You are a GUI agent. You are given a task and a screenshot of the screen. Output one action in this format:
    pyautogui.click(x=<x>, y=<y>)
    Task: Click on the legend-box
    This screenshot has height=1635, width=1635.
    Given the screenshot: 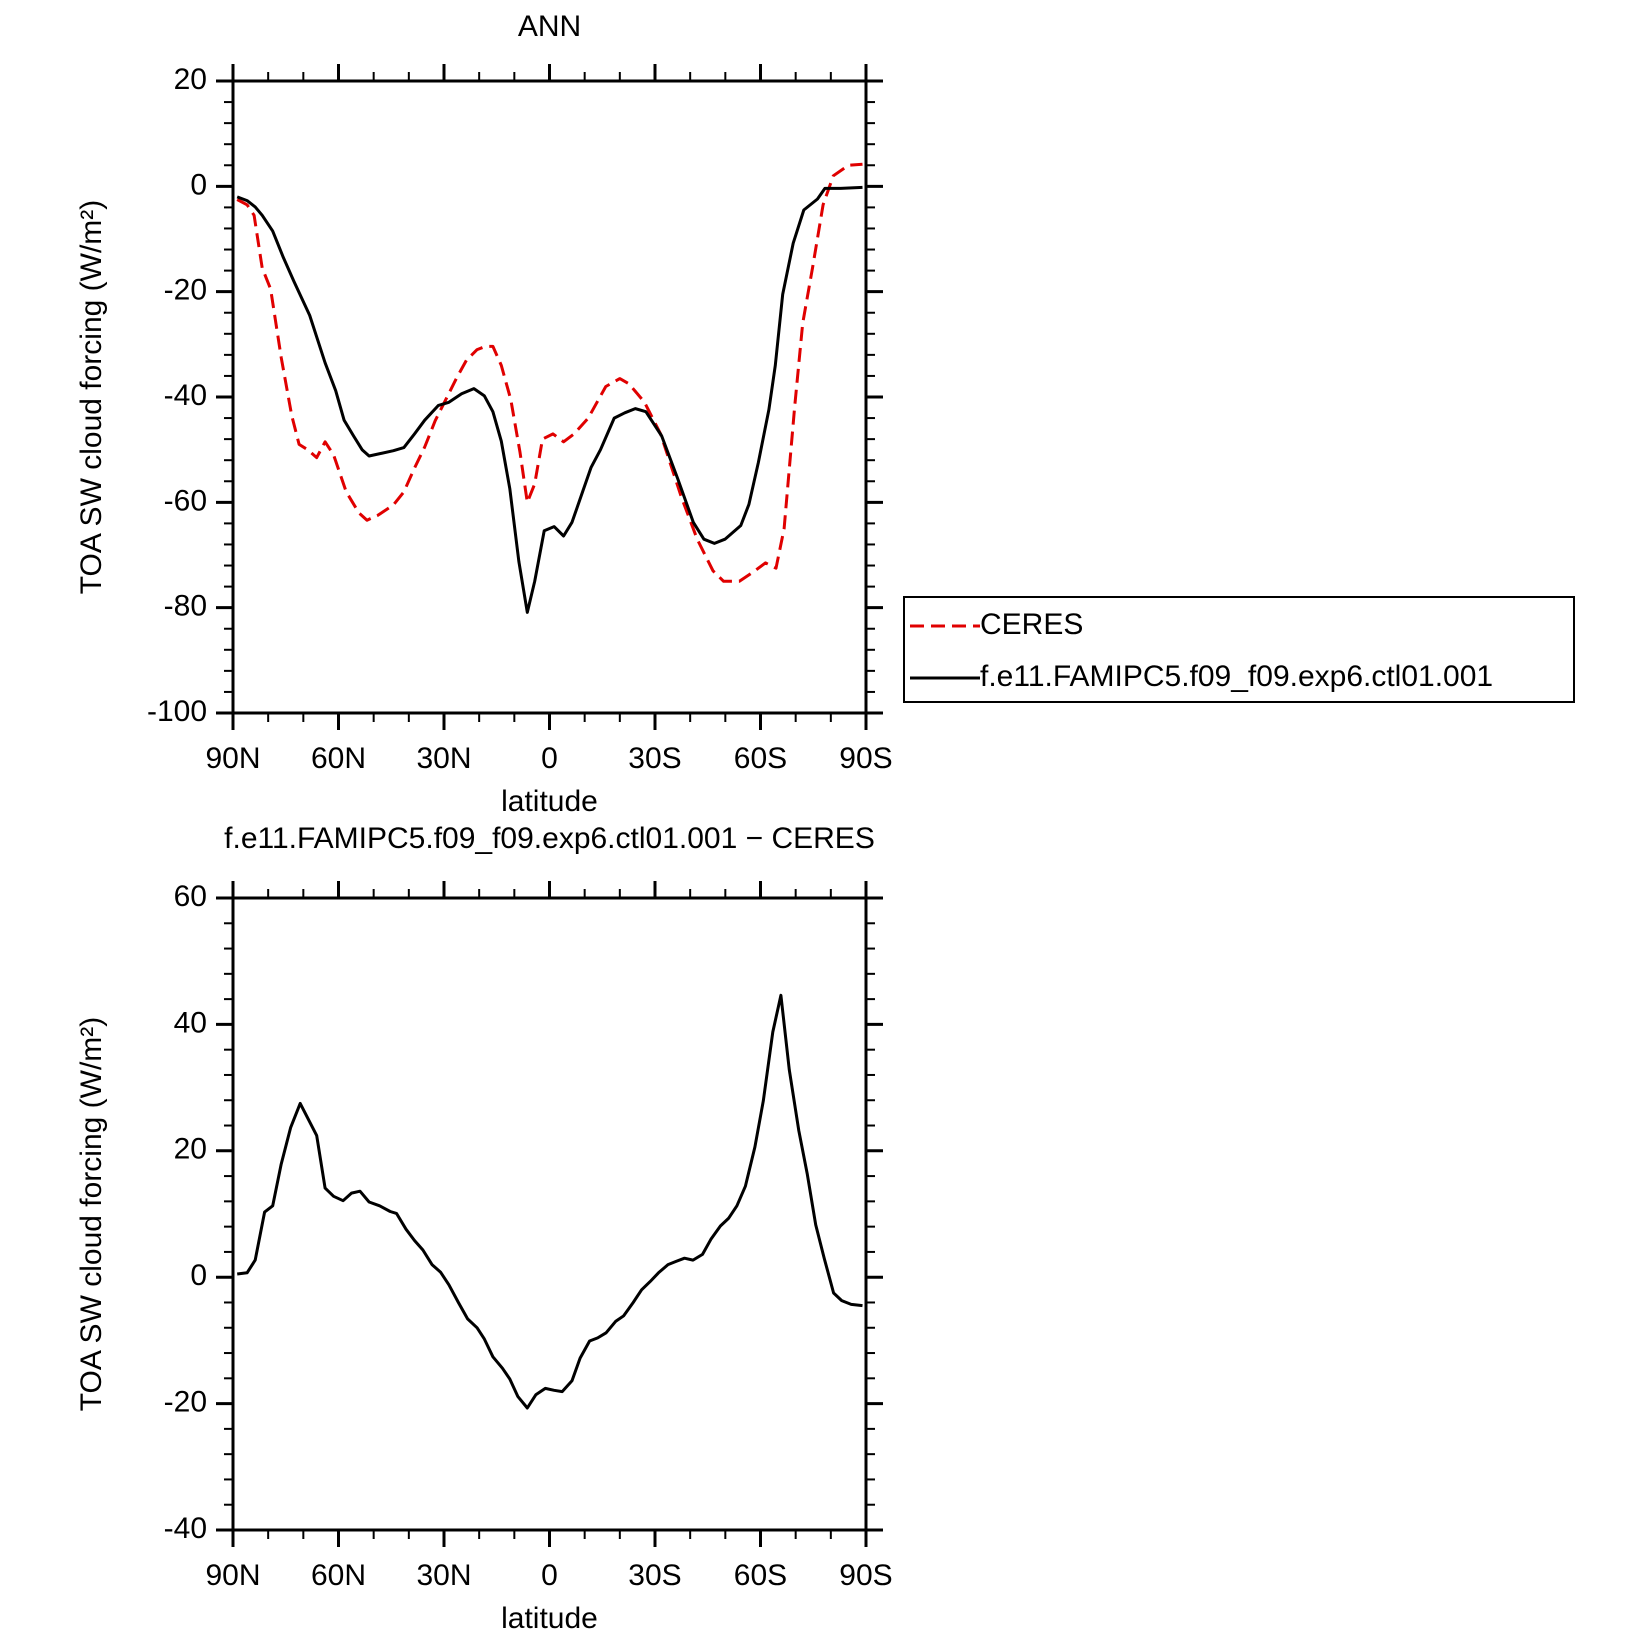 What is the action you would take?
    pyautogui.click(x=1239, y=649)
    